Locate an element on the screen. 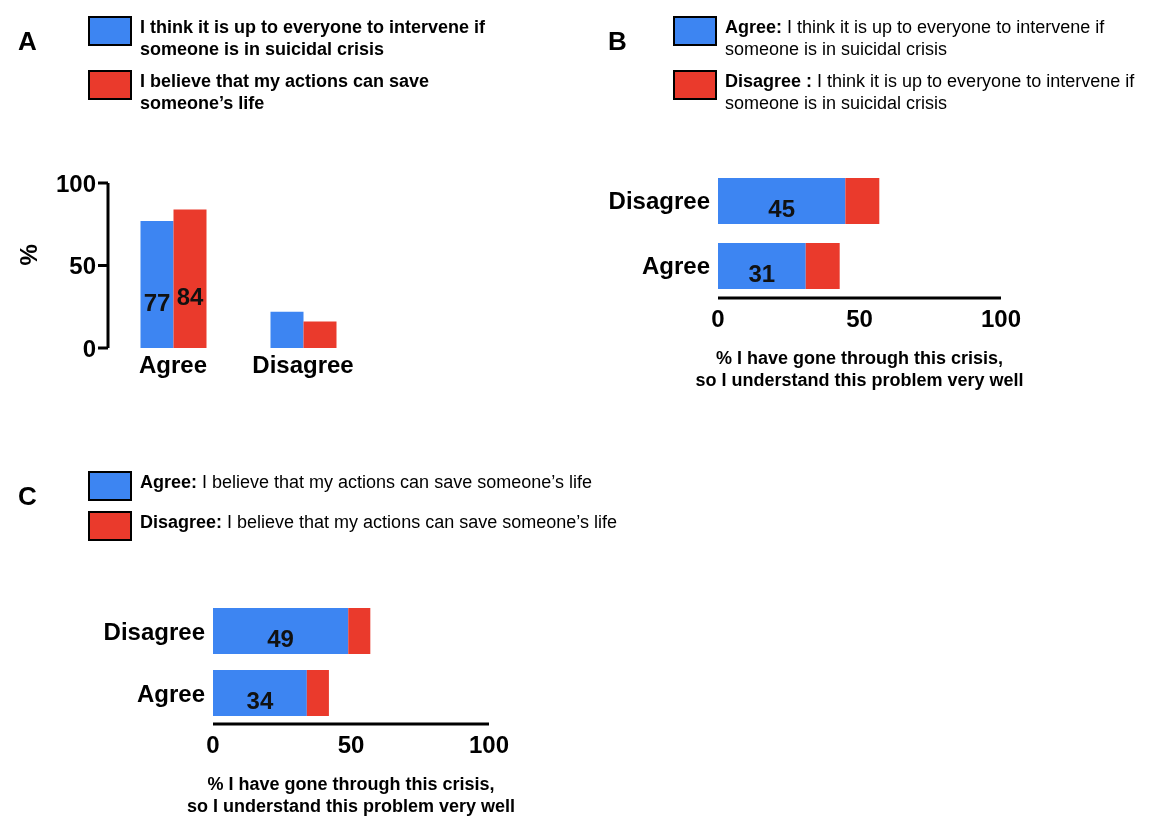 The height and width of the screenshot is (823, 1151). chart-title: B is located at coordinates (617, 41).